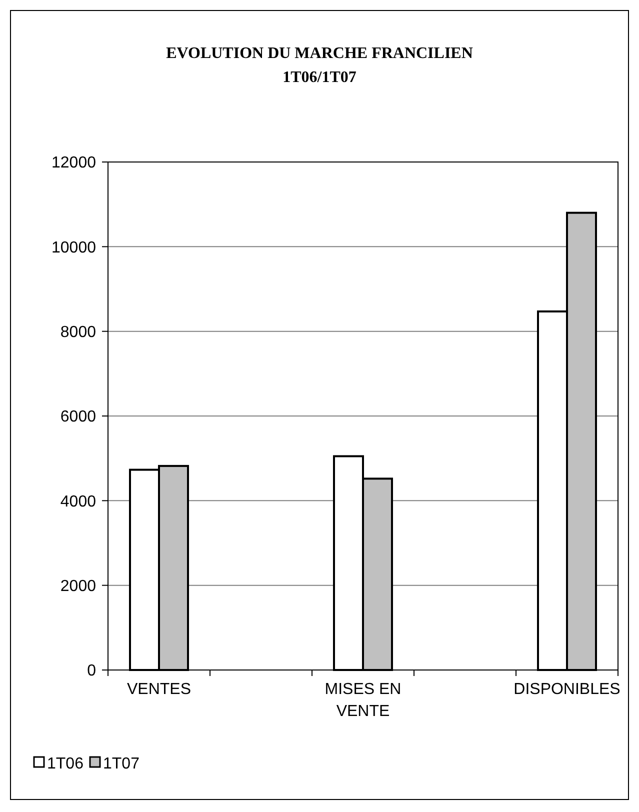  What do you see at coordinates (78, 332) in the screenshot?
I see `y-tick-label: 8000` at bounding box center [78, 332].